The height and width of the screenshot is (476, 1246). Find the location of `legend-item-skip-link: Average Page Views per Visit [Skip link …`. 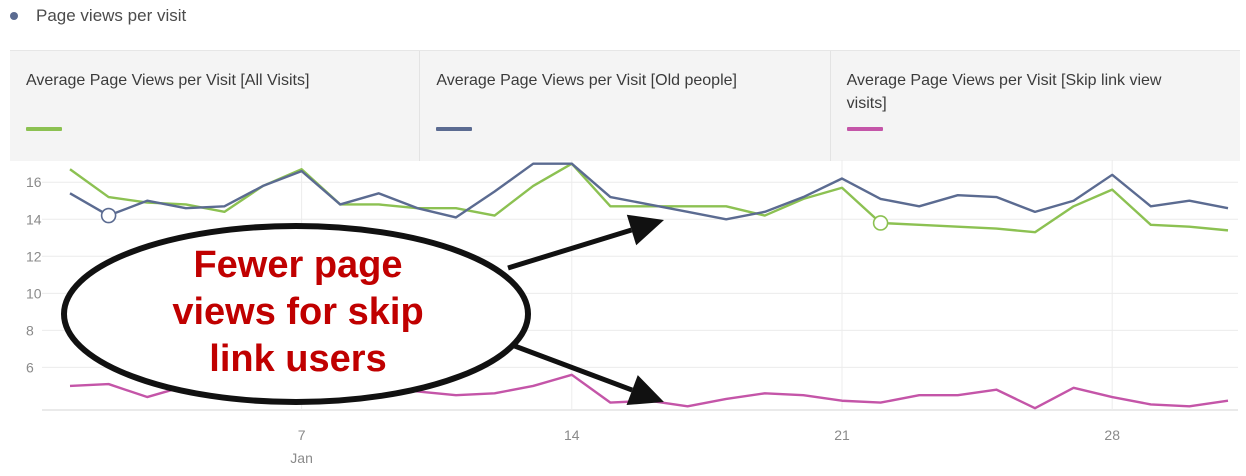

legend-item-skip-link: Average Page Views per Visit [Skip link … is located at coordinates (1035, 106).